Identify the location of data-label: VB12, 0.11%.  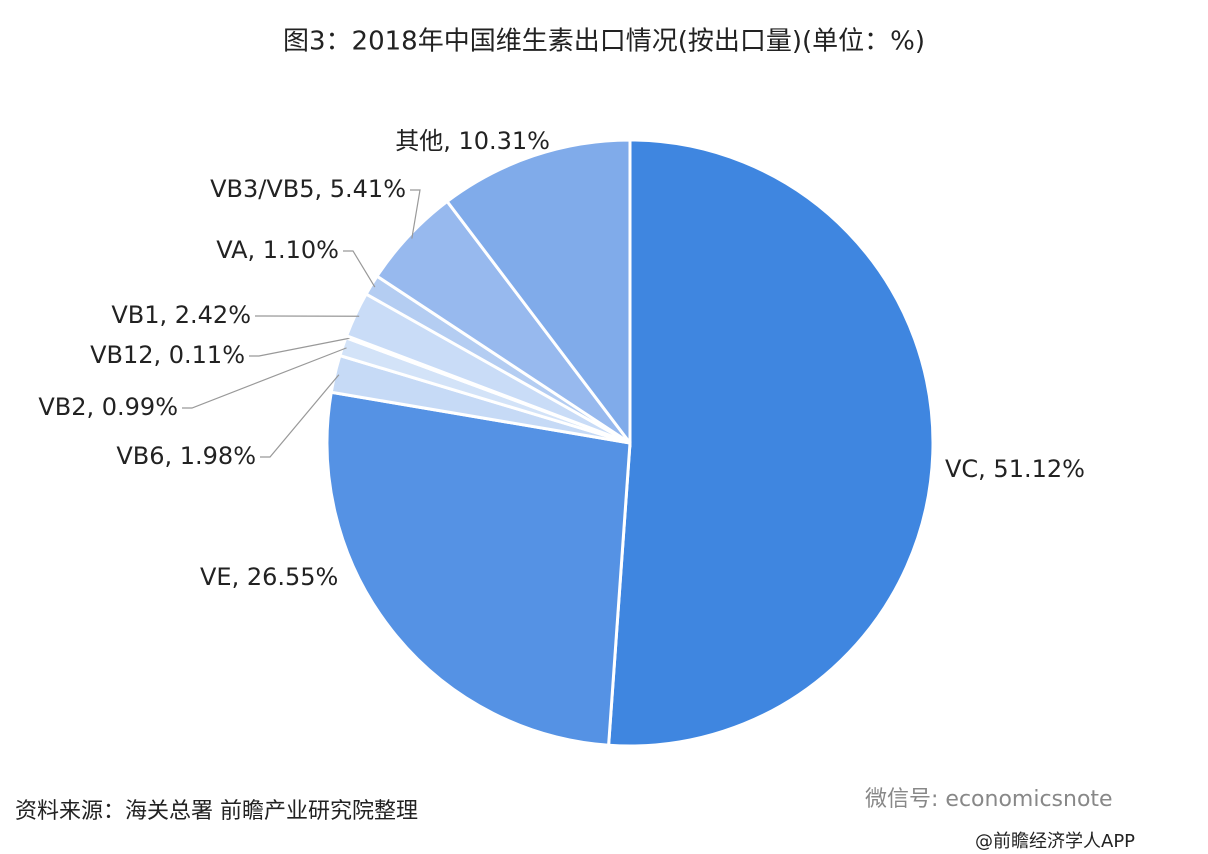
(167, 355).